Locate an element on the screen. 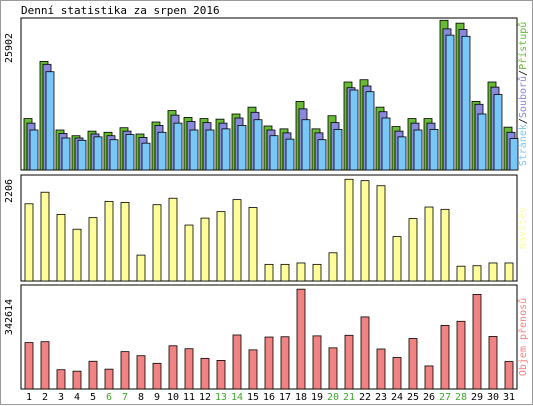 The height and width of the screenshot is (406, 533). x-tick-label-day-22: 22 is located at coordinates (365, 397).